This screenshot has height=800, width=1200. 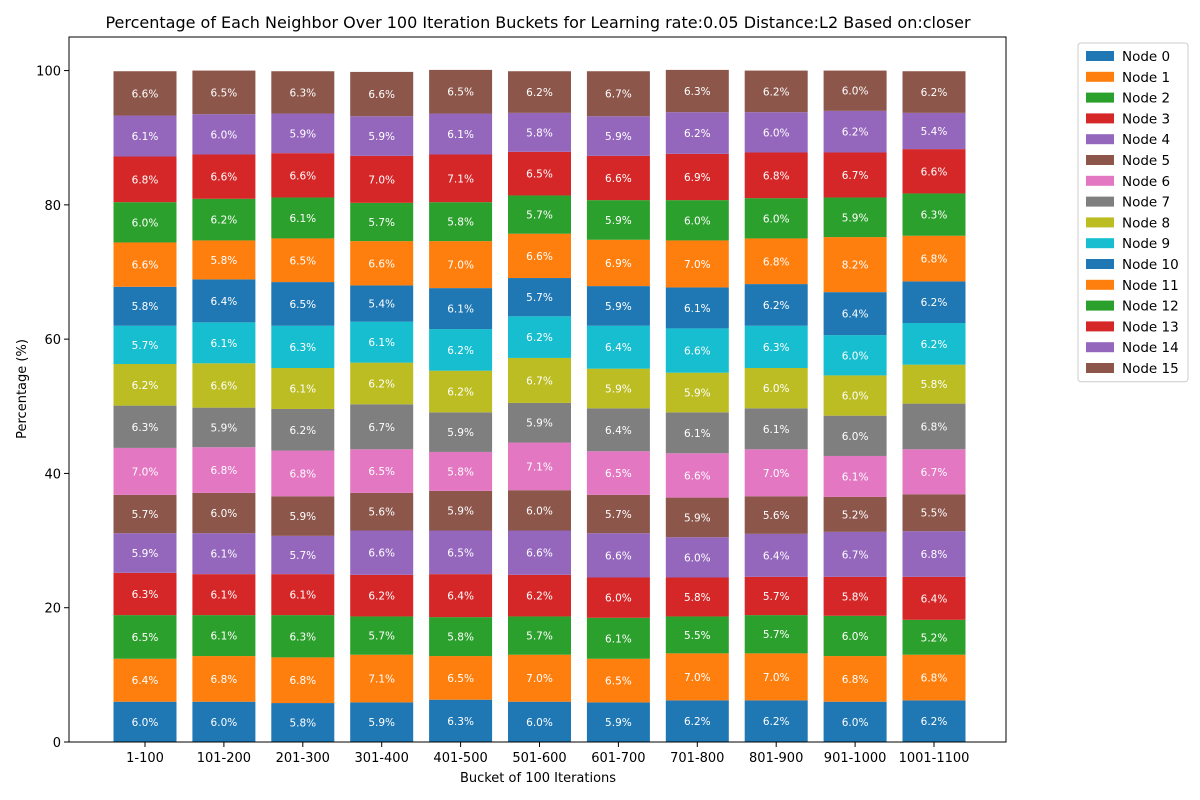 What do you see at coordinates (539, 467) in the screenshot?
I see `data-label: 7.1%` at bounding box center [539, 467].